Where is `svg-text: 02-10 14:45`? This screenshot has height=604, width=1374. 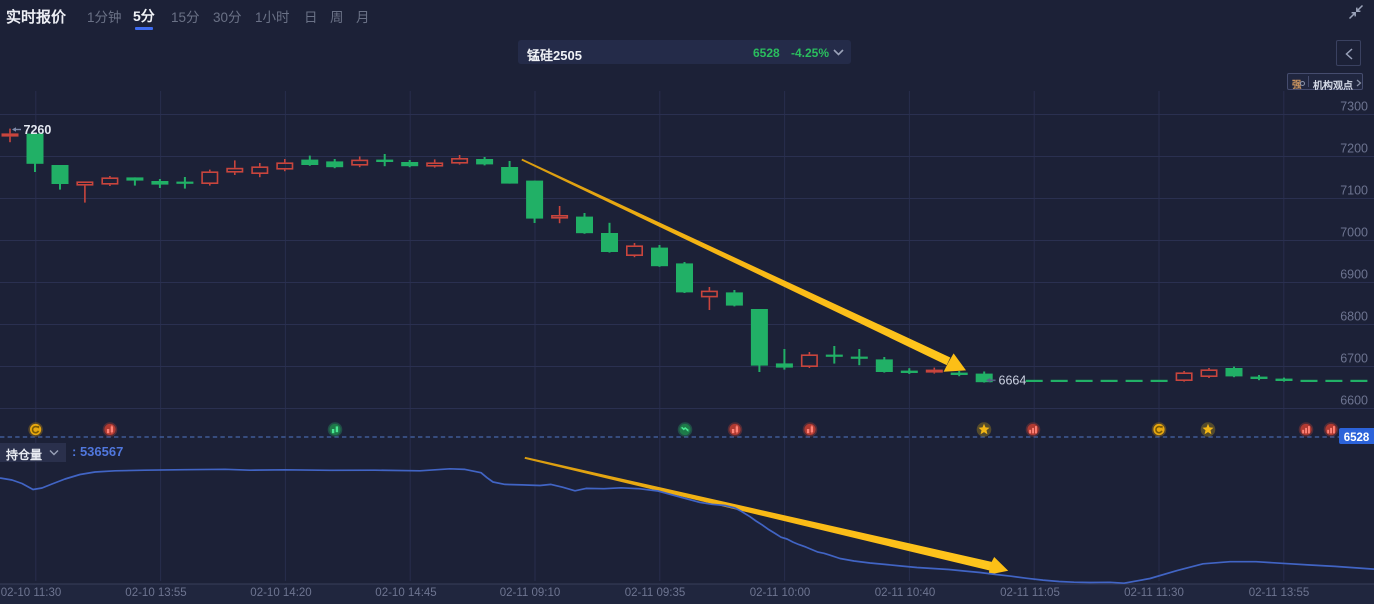
svg-text: 02-10 14:45 is located at coordinates (405, 593).